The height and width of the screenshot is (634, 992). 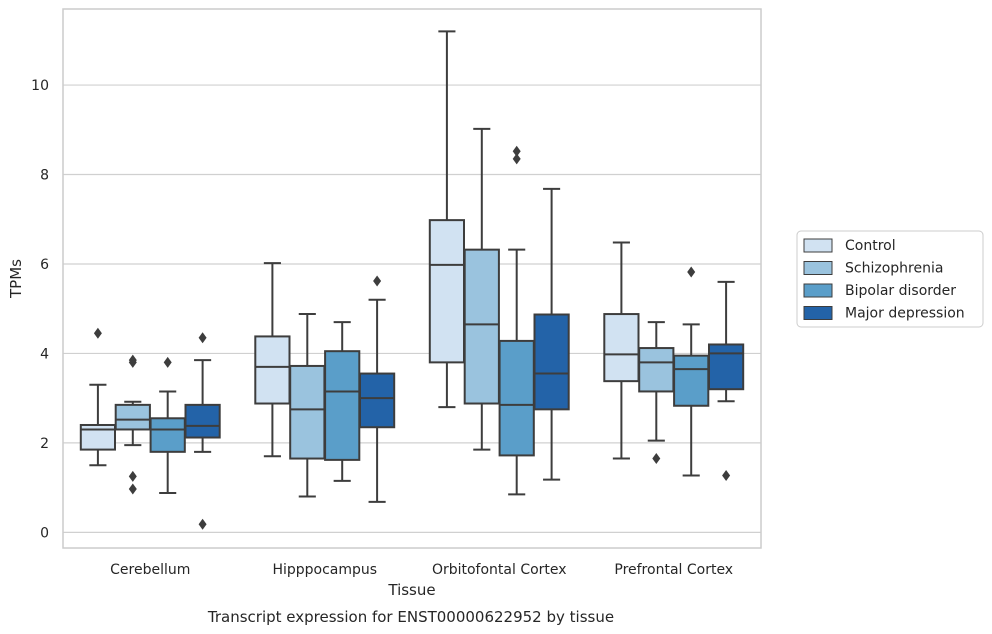 What do you see at coordinates (16, 279) in the screenshot?
I see `y-axis-label: TPMs` at bounding box center [16, 279].